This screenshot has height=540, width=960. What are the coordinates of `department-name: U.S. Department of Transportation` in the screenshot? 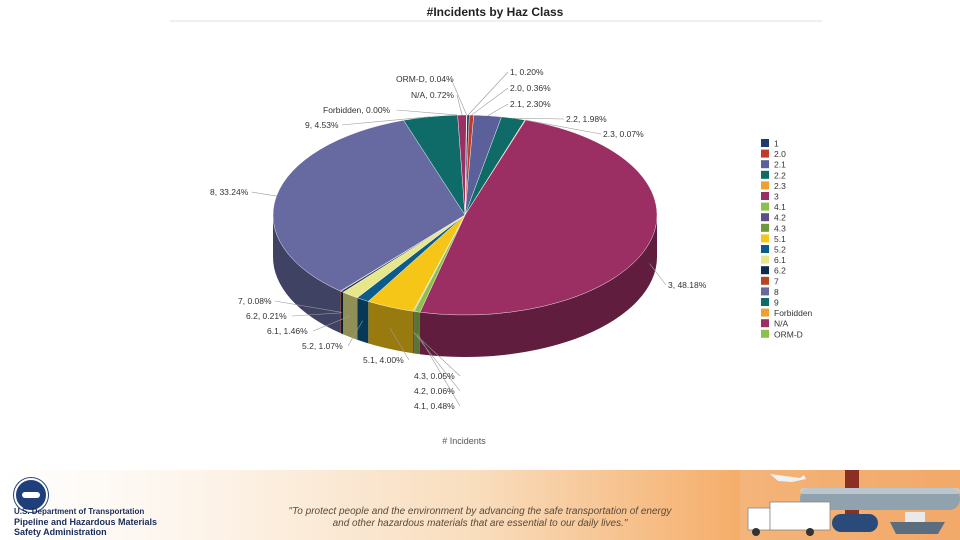 It's located at (79, 511).